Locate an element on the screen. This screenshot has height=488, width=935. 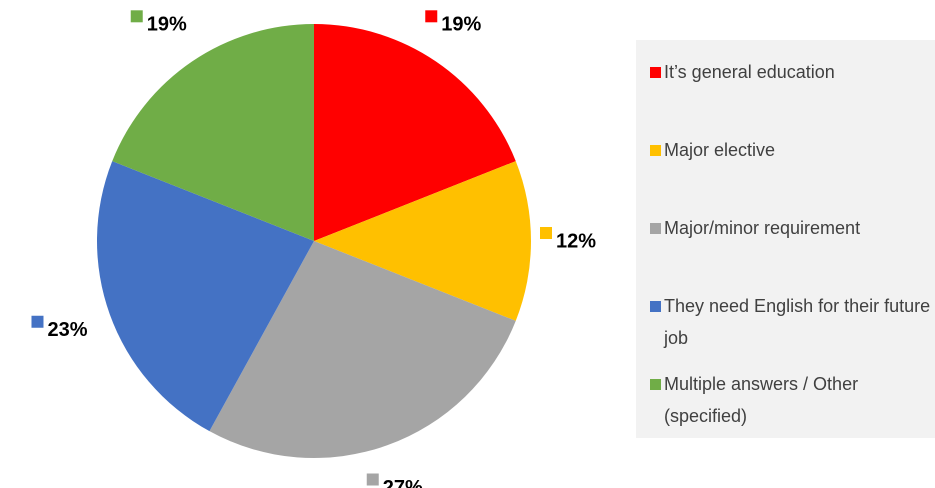
data-label: 23% is located at coordinates (67, 330).